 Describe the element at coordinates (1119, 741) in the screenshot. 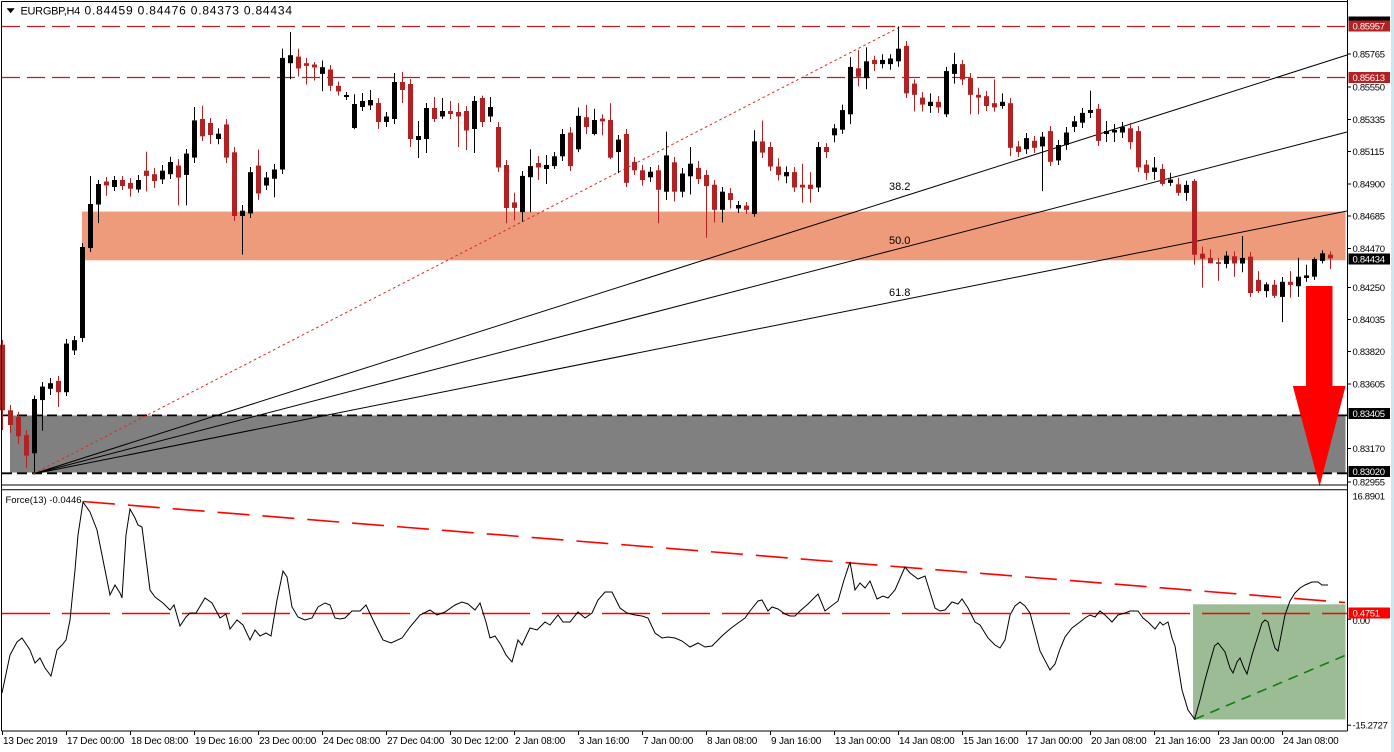

I see `svg-text: 20 Jan 08:00` at that location.